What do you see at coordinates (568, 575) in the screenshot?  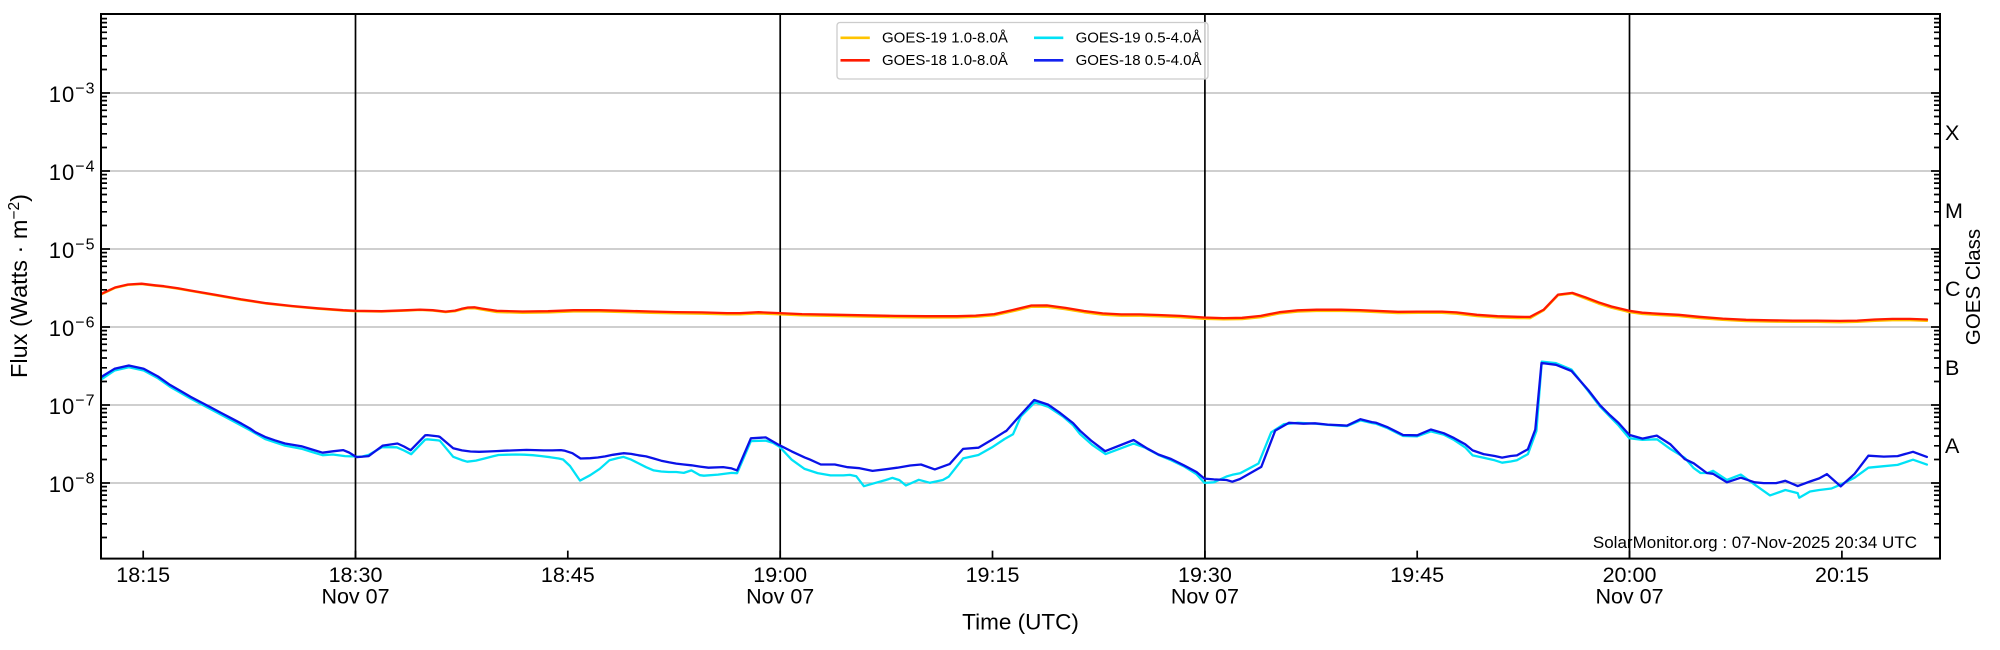 I see `svg-text: 18:45` at bounding box center [568, 575].